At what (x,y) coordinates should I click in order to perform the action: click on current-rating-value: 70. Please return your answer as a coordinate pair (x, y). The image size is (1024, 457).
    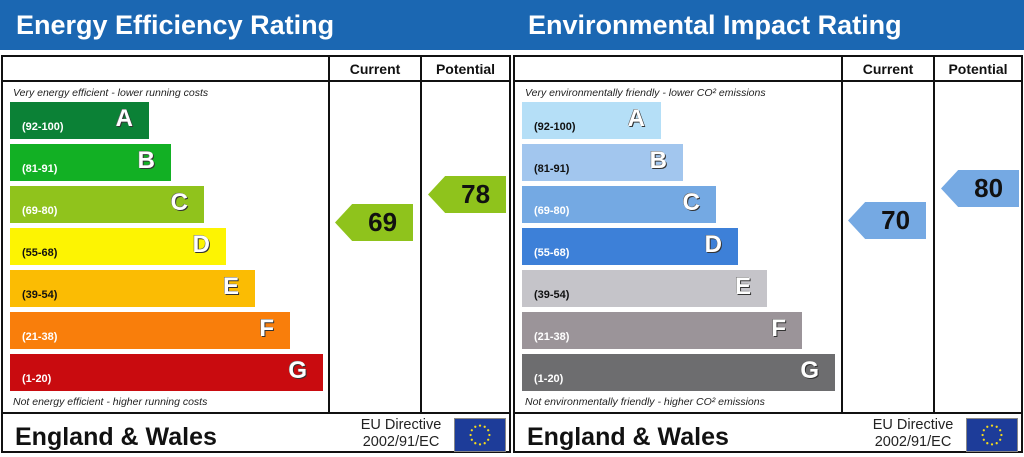
    Looking at the image, I should click on (896, 220).